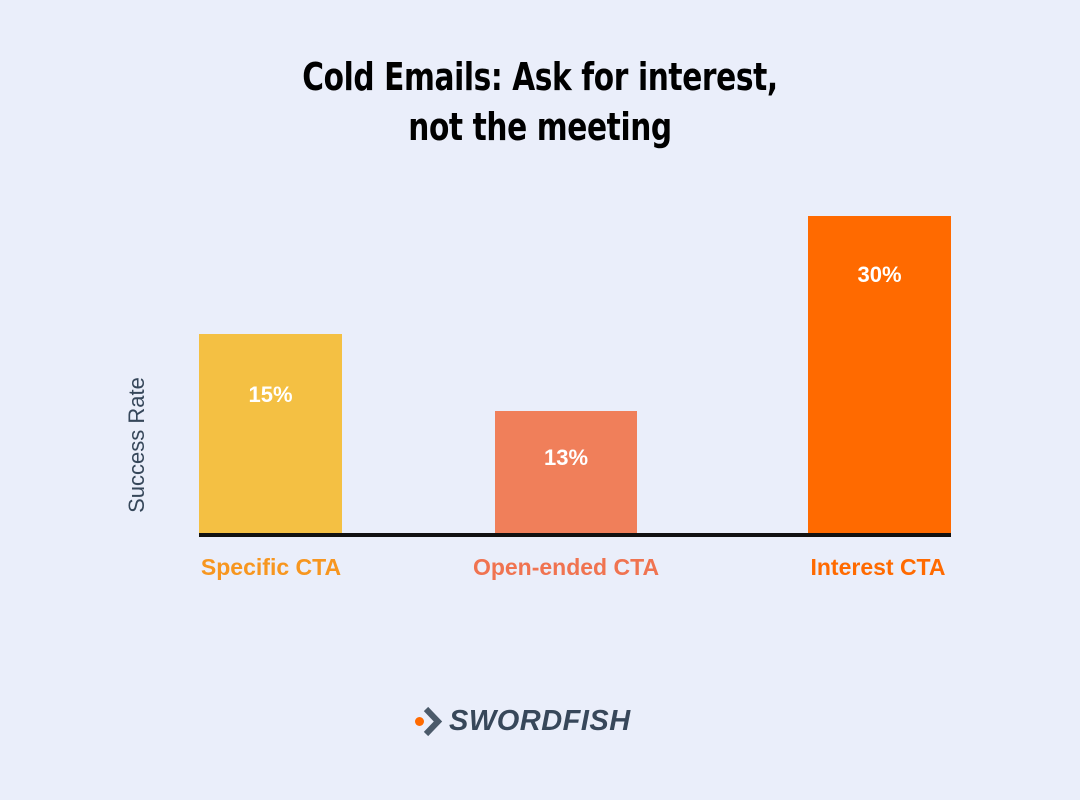  I want to click on y-axis-label: Success Rate, so click(136, 445).